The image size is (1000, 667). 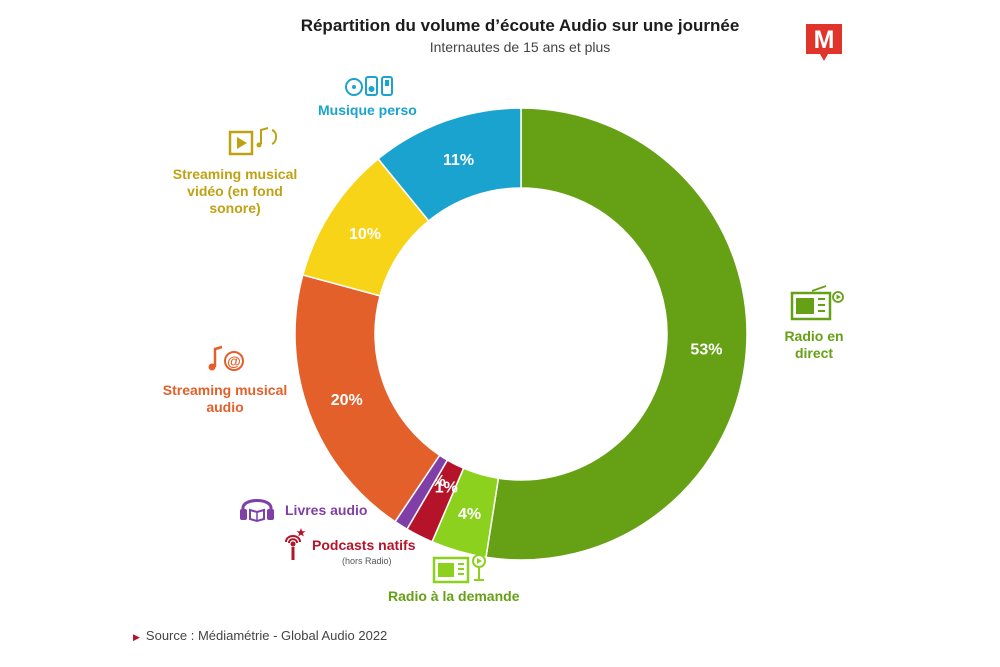 What do you see at coordinates (520, 47) in the screenshot?
I see `chart-subtitle: Internautes de 15 ans et plus` at bounding box center [520, 47].